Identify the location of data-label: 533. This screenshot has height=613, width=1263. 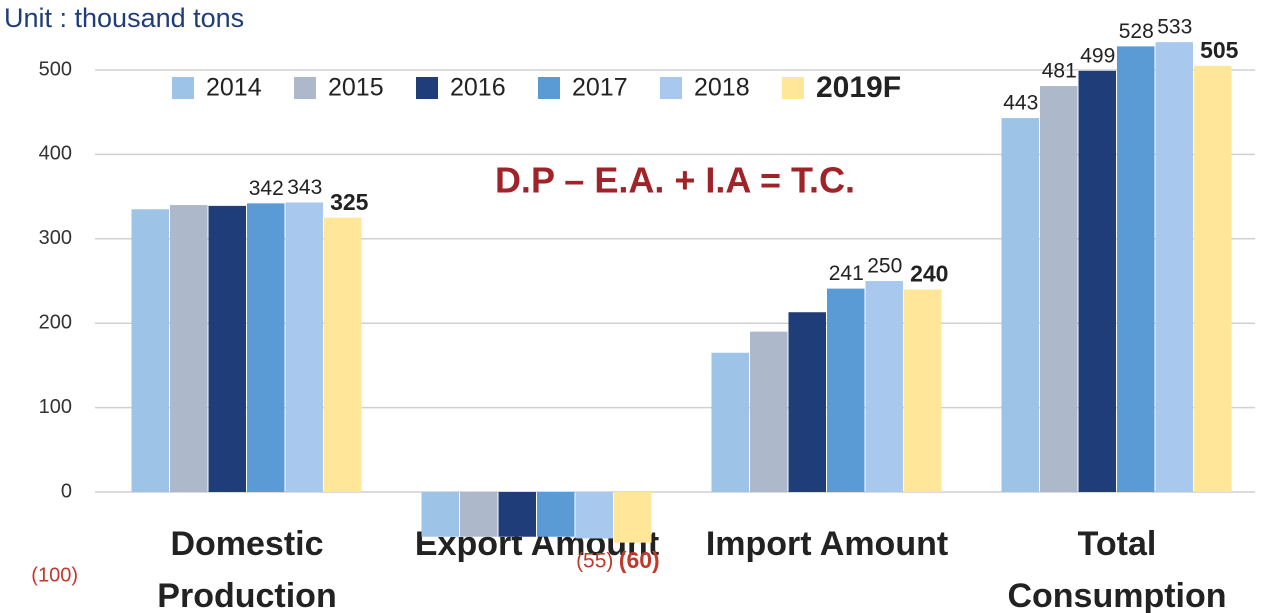
(1174, 27).